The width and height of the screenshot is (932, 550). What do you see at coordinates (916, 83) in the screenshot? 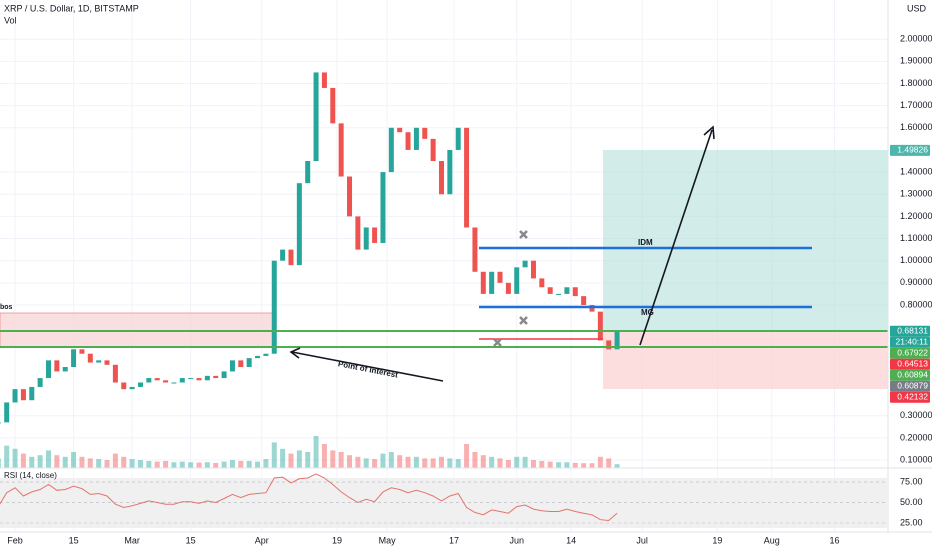
I see `y-tick-label: 1.80000` at bounding box center [916, 83].